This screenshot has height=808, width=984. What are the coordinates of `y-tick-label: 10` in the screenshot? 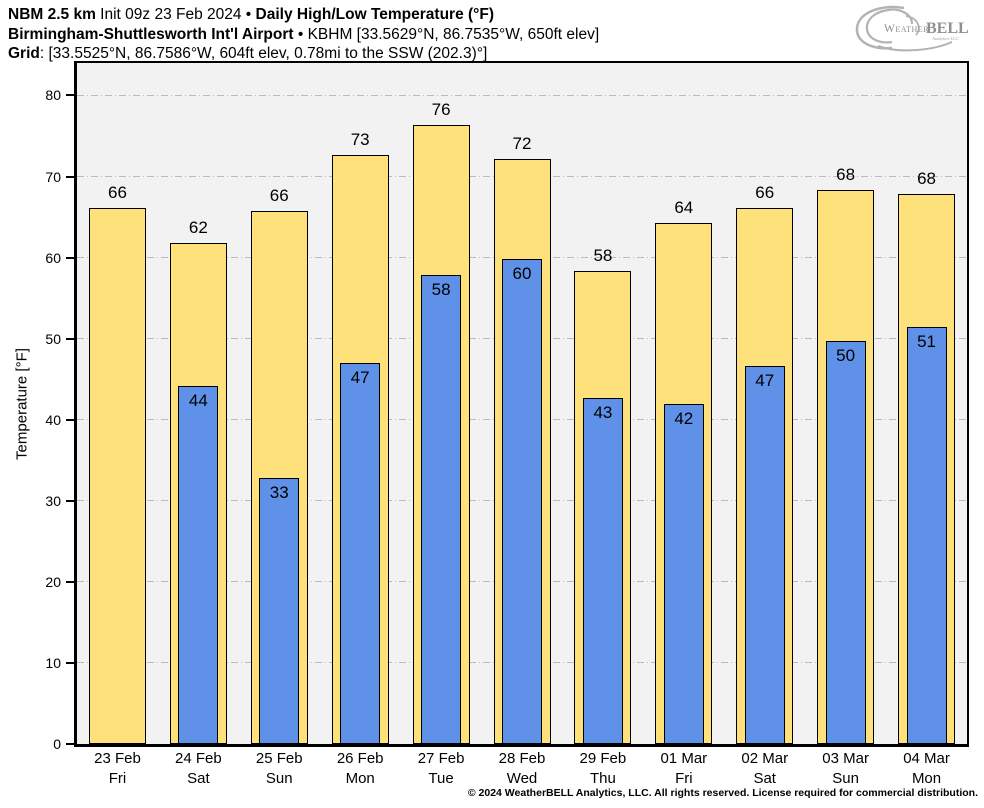 It's located at (53, 662).